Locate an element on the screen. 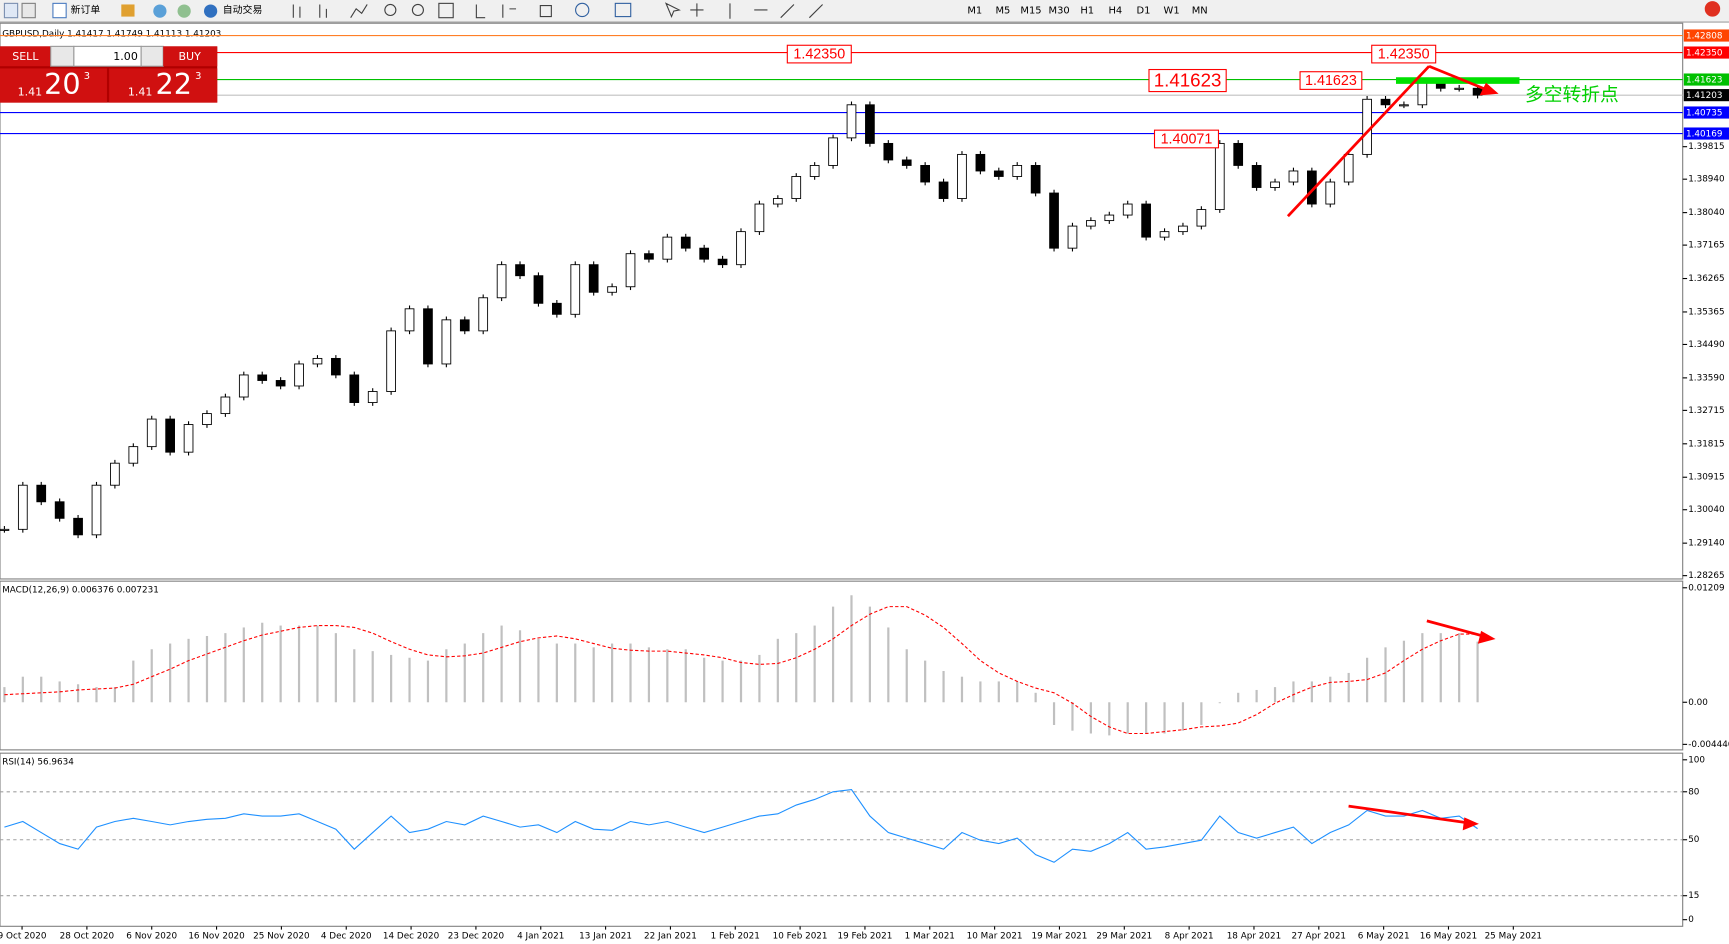 Image resolution: width=1729 pixels, height=944 pixels. price-pips: 22 is located at coordinates (173, 84).